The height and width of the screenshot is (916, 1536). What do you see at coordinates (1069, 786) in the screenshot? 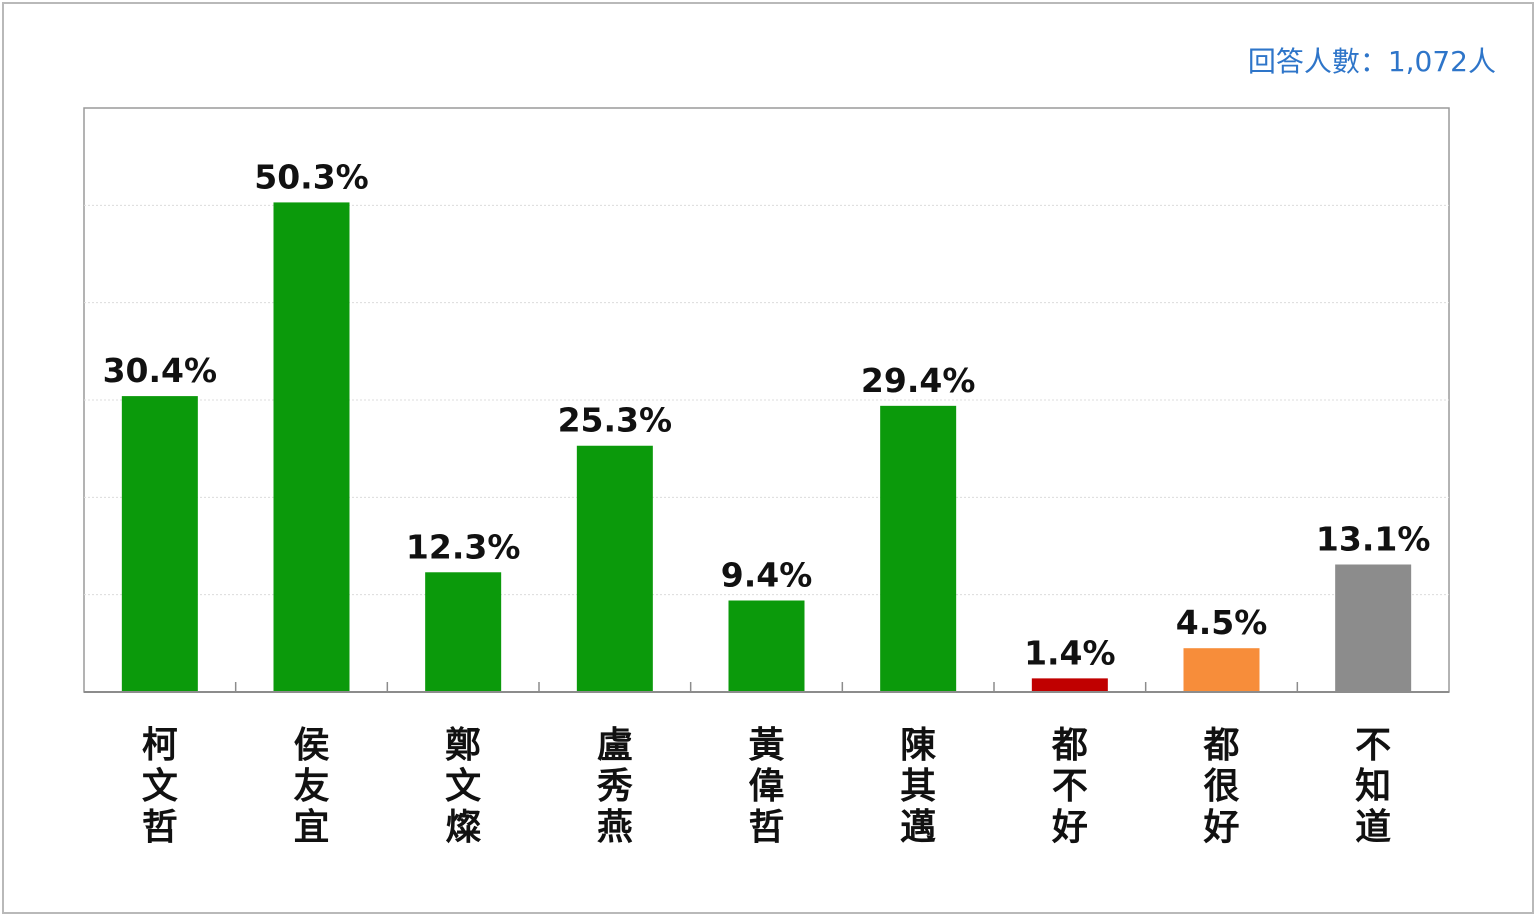
I see `category-label-6: 都不好` at bounding box center [1069, 786].